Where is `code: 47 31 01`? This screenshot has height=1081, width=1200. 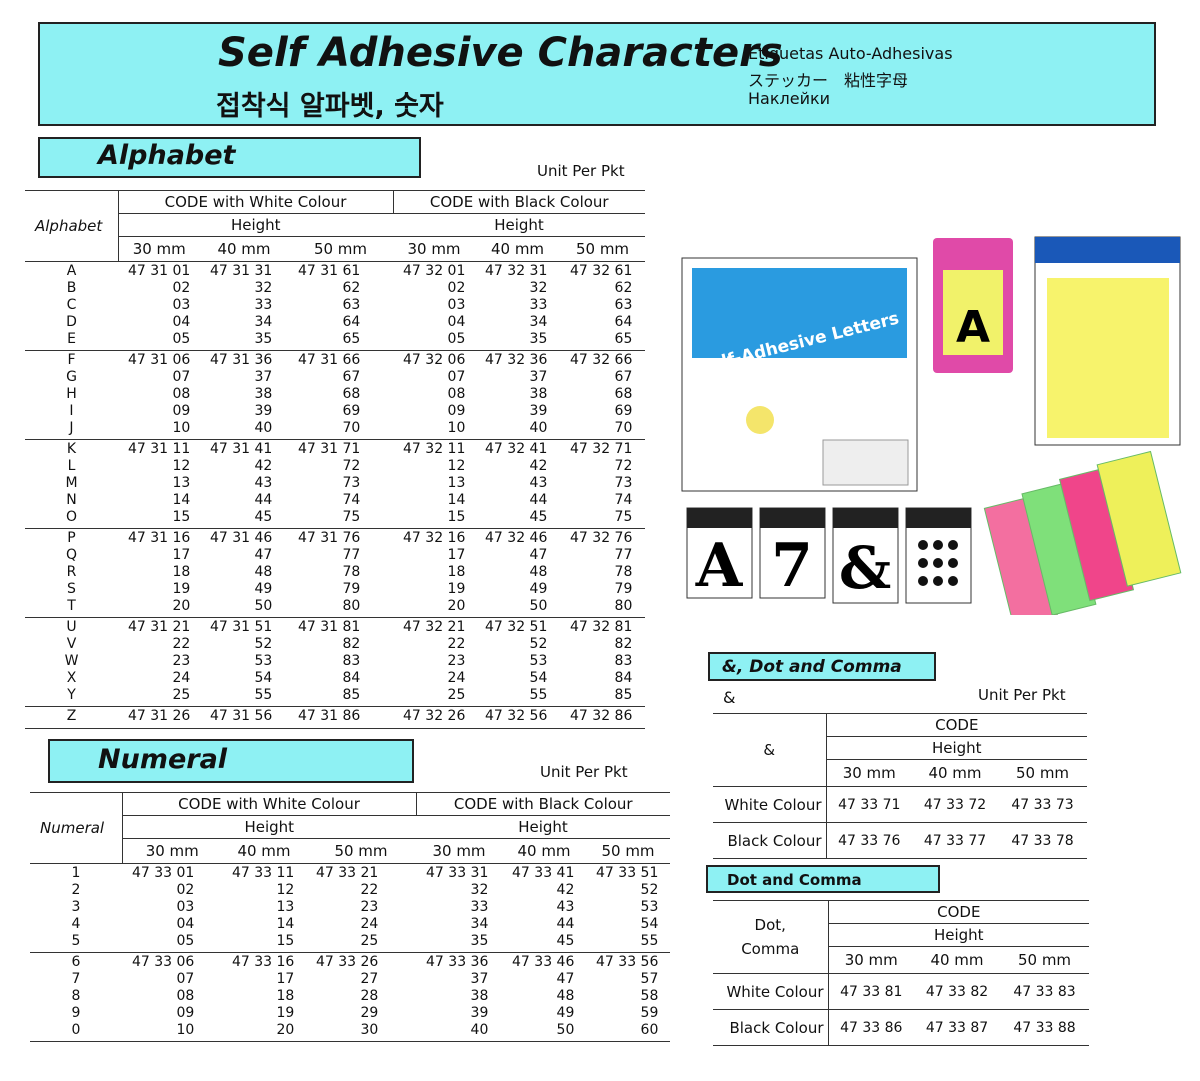 code: 47 31 01 is located at coordinates (159, 271).